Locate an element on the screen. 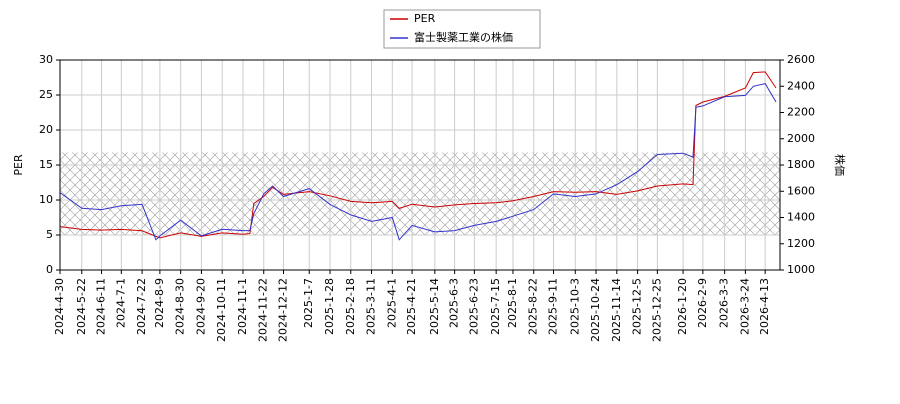 The width and height of the screenshot is (900, 404). y-tick-label: 0 is located at coordinates (49, 269).